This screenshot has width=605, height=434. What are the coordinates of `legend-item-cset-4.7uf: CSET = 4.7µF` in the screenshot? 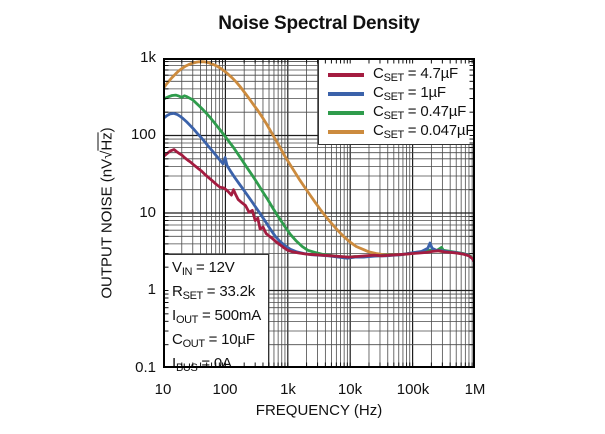 It's located at (401, 74).